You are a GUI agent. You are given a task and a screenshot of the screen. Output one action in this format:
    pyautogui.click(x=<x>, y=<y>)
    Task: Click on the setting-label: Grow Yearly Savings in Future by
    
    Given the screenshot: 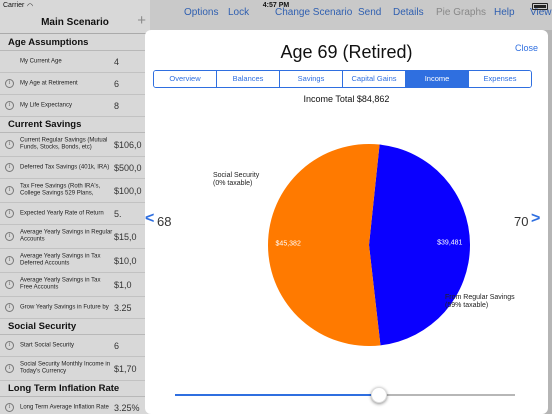 What is the action you would take?
    pyautogui.click(x=64, y=306)
    